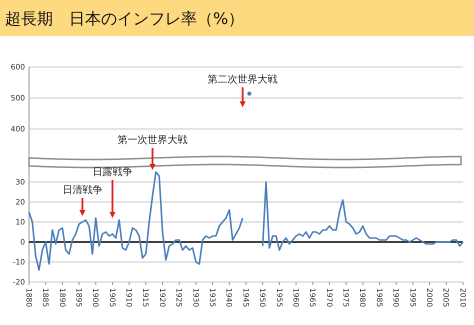 Image resolution: width=474 pixels, height=325 pixels. Describe the element at coordinates (112, 172) in the screenshot. I see `annotation: 日露戦争` at that location.